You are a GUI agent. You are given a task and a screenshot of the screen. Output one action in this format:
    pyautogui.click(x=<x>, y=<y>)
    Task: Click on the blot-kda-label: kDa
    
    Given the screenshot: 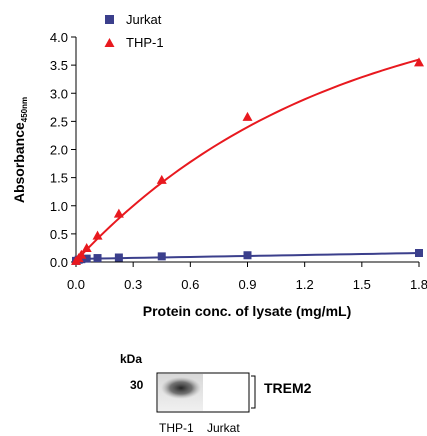 What is the action you would take?
    pyautogui.click(x=131, y=359)
    